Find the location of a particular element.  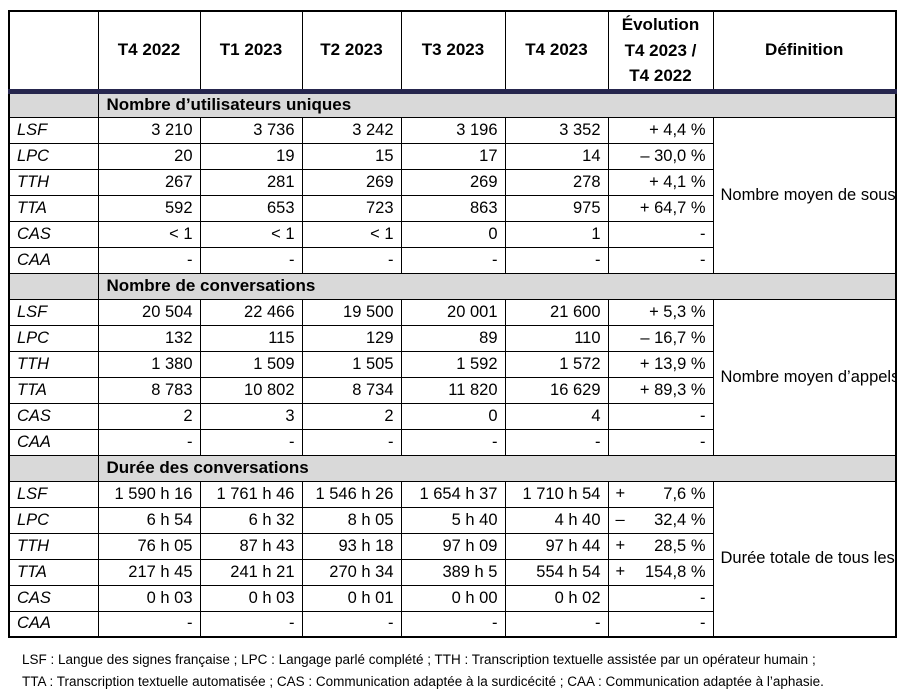

value-cell: 653 is located at coordinates (251, 208).